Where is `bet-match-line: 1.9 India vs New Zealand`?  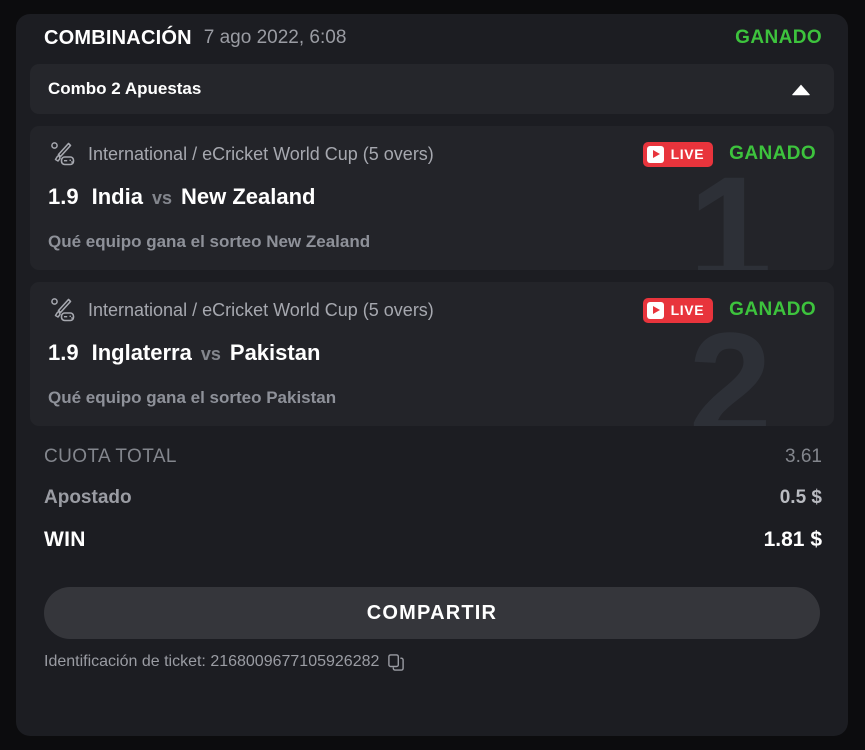
bet-match-line: 1.9 India vs New Zealand is located at coordinates (432, 197).